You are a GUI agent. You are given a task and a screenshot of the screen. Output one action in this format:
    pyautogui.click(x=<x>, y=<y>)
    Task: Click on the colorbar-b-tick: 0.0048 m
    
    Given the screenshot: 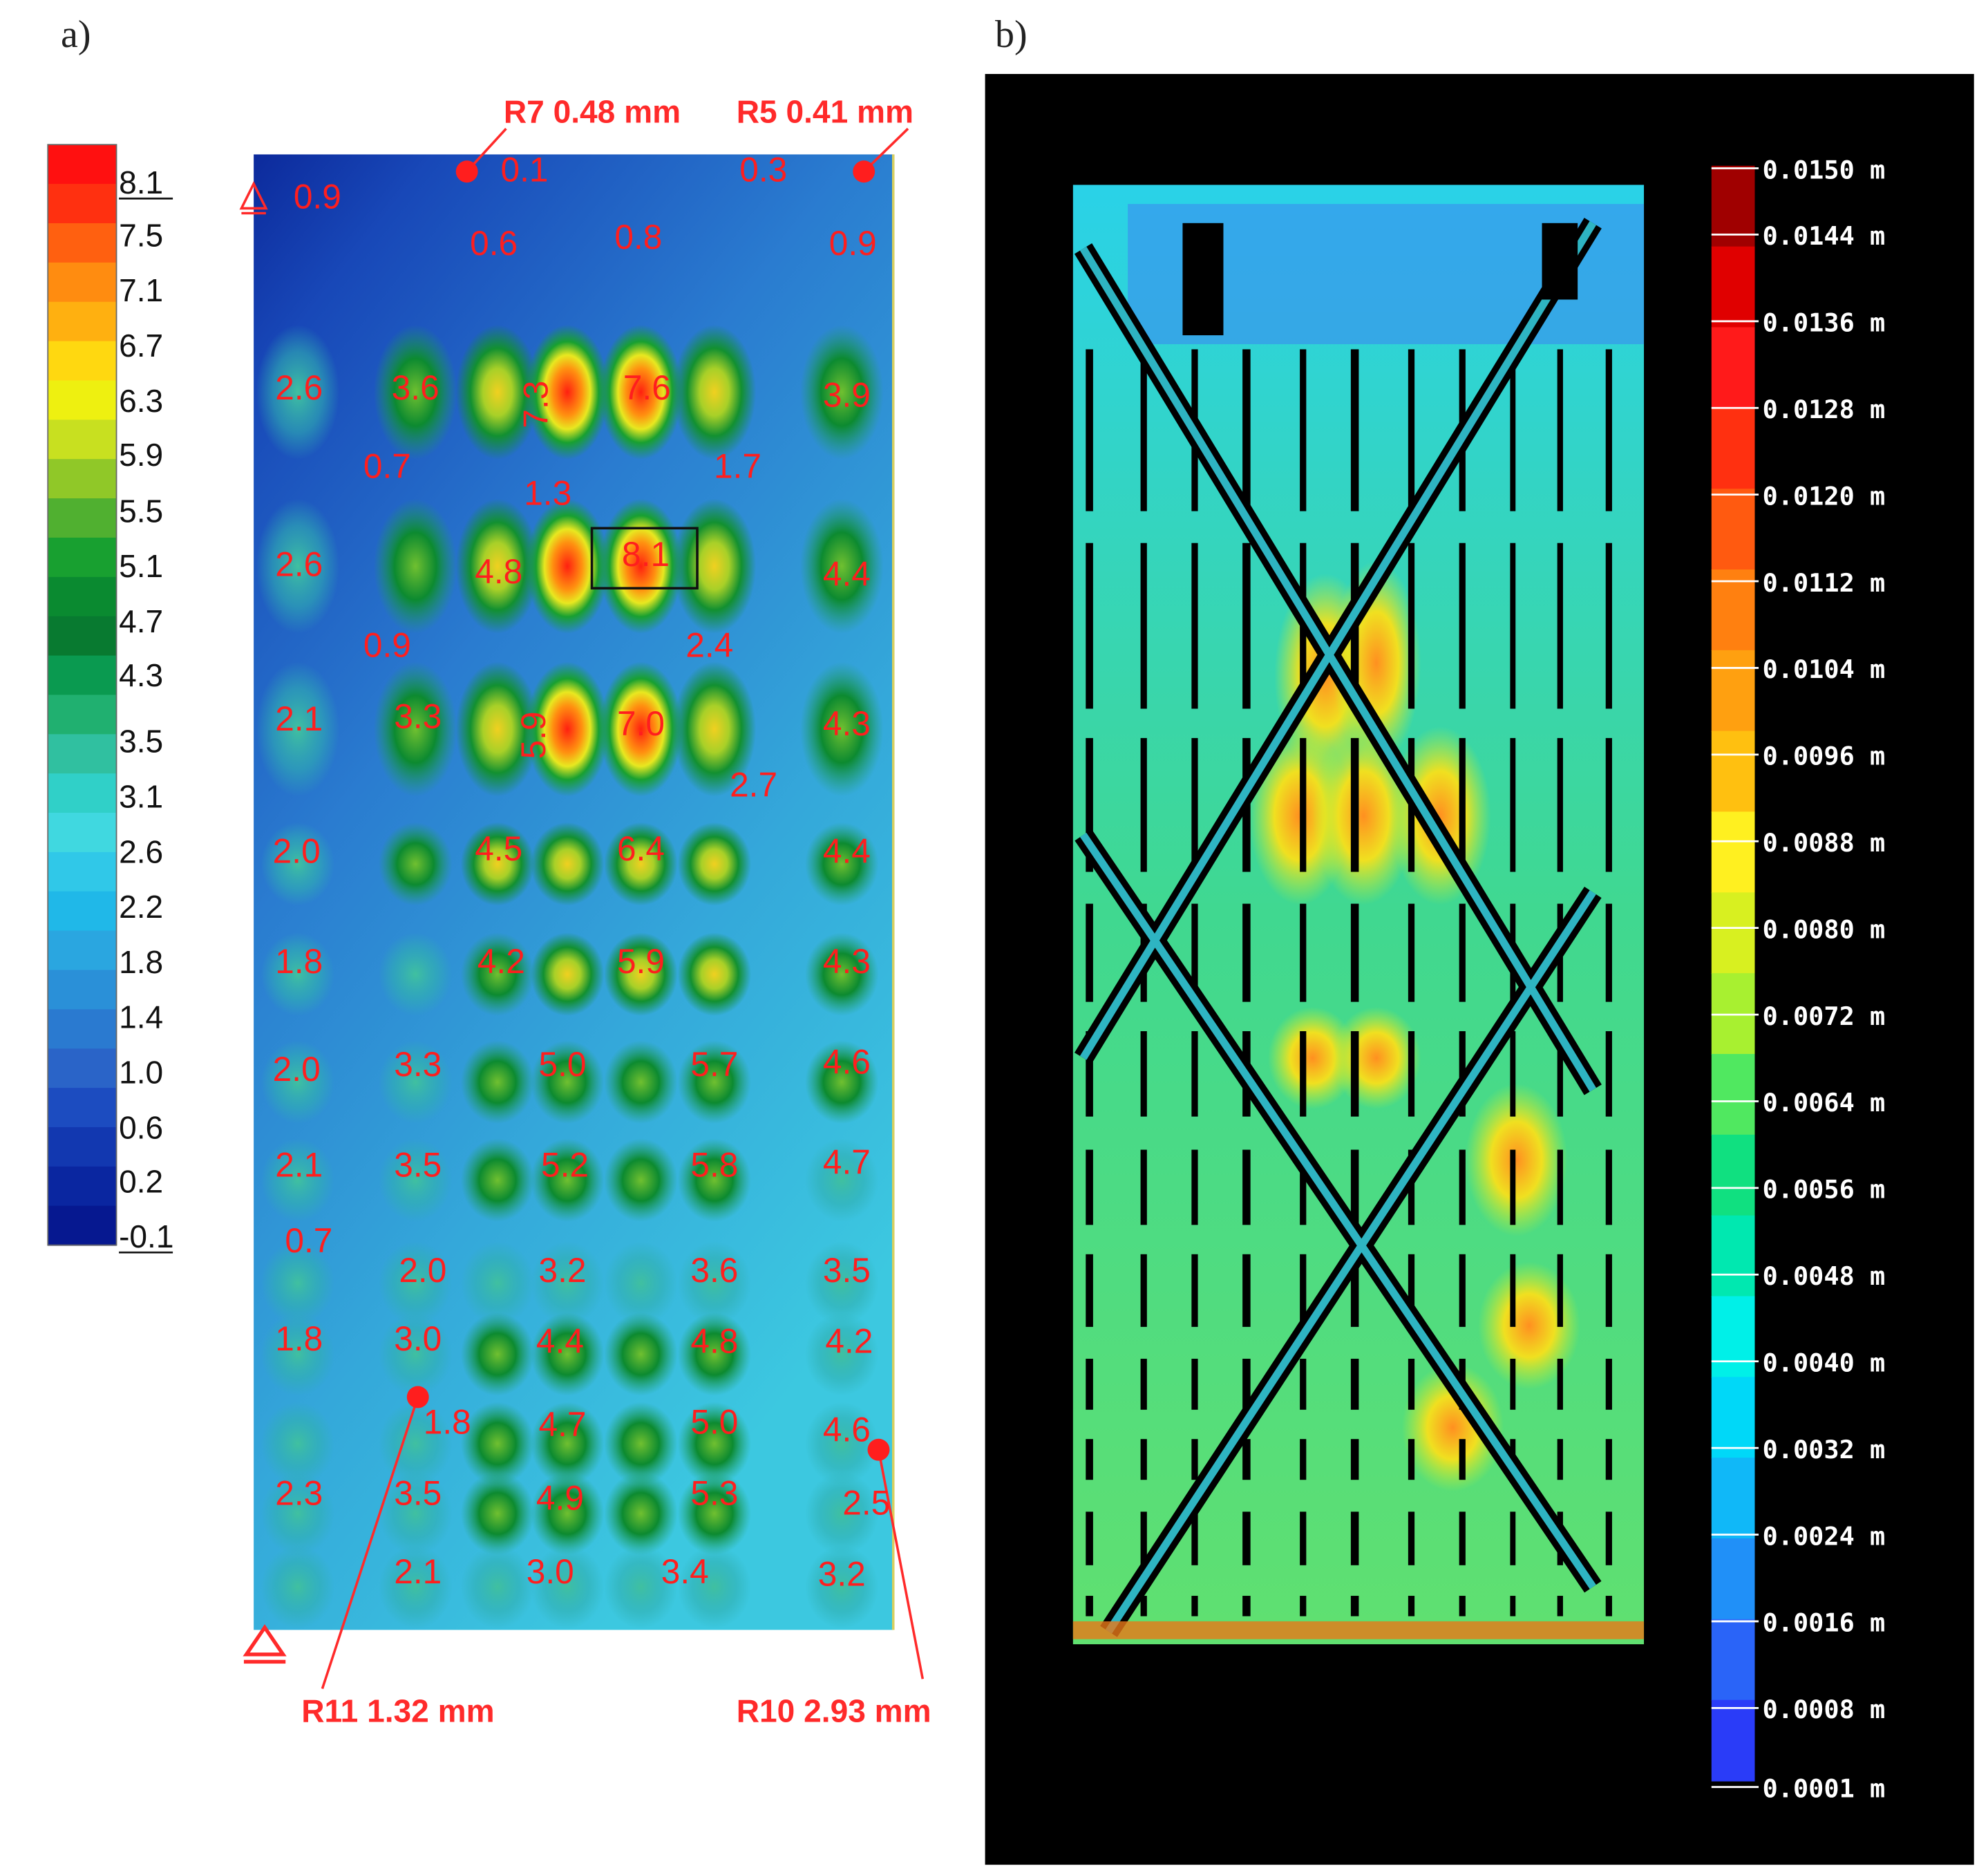 What is the action you would take?
    pyautogui.click(x=1825, y=1276)
    